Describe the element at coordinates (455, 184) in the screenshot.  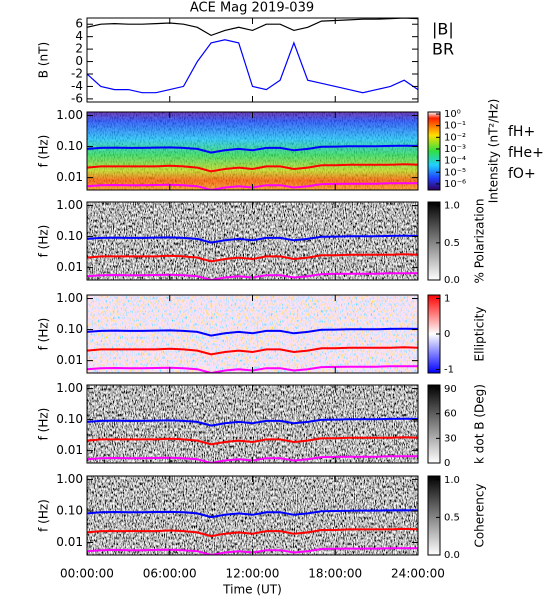
I see `colorbar-tick-label: 10⁻⁶` at that location.